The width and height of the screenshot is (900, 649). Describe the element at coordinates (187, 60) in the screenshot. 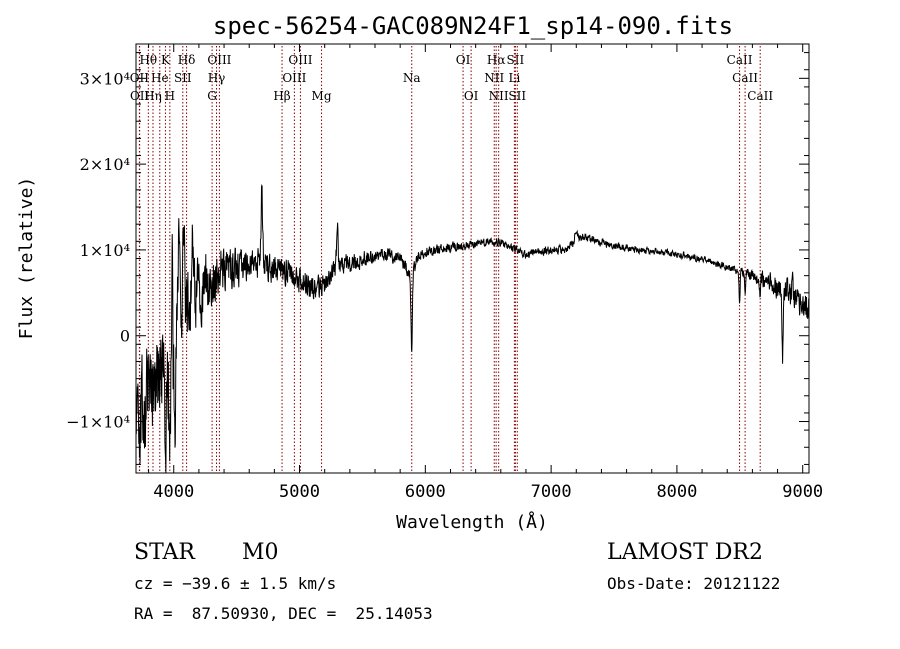

I see `line-marker-label: Hδ` at that location.